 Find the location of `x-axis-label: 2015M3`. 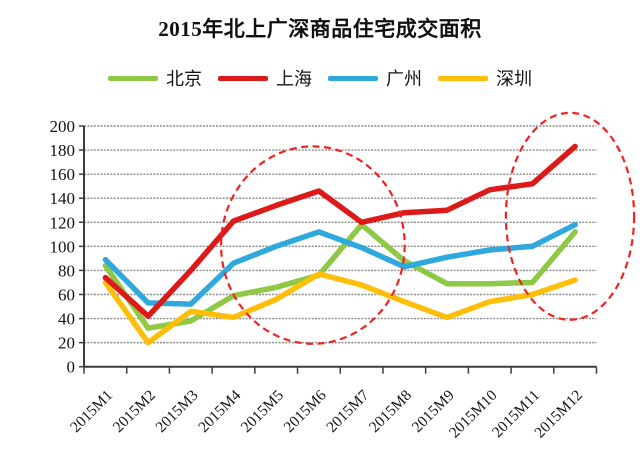

x-axis-label: 2015M3 is located at coordinates (176, 411).